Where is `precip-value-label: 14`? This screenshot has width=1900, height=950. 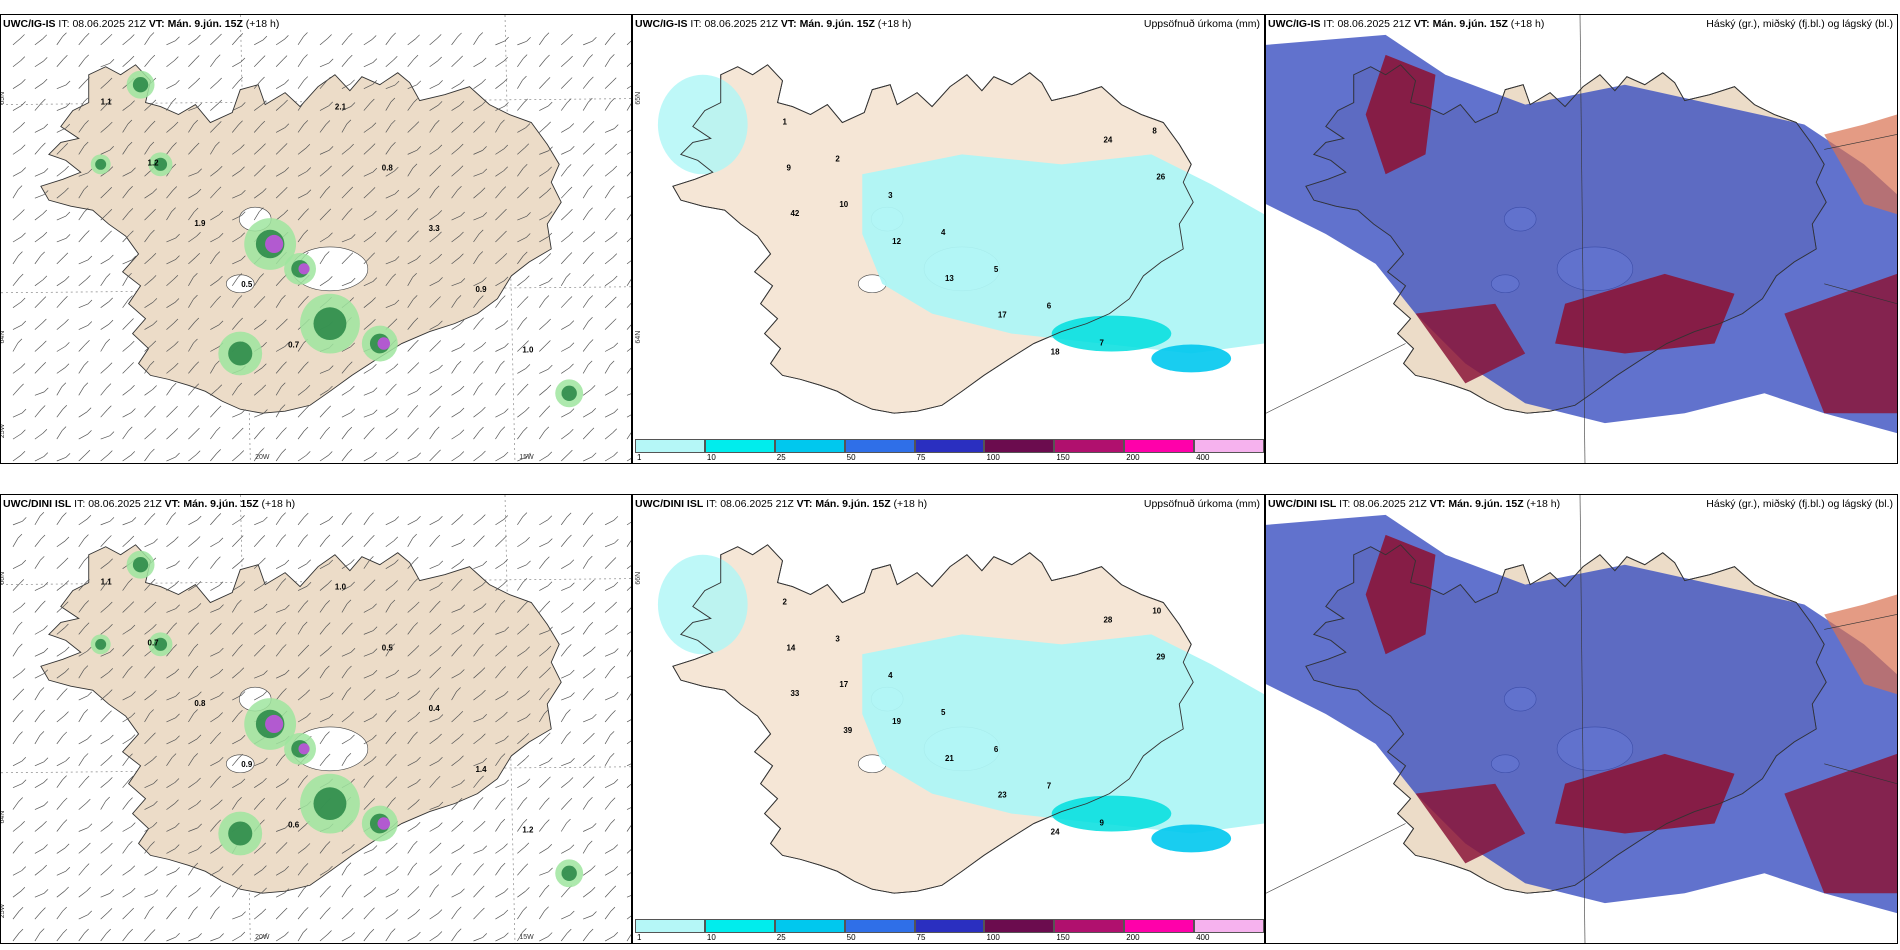
precip-value-label: 14 is located at coordinates (791, 647).